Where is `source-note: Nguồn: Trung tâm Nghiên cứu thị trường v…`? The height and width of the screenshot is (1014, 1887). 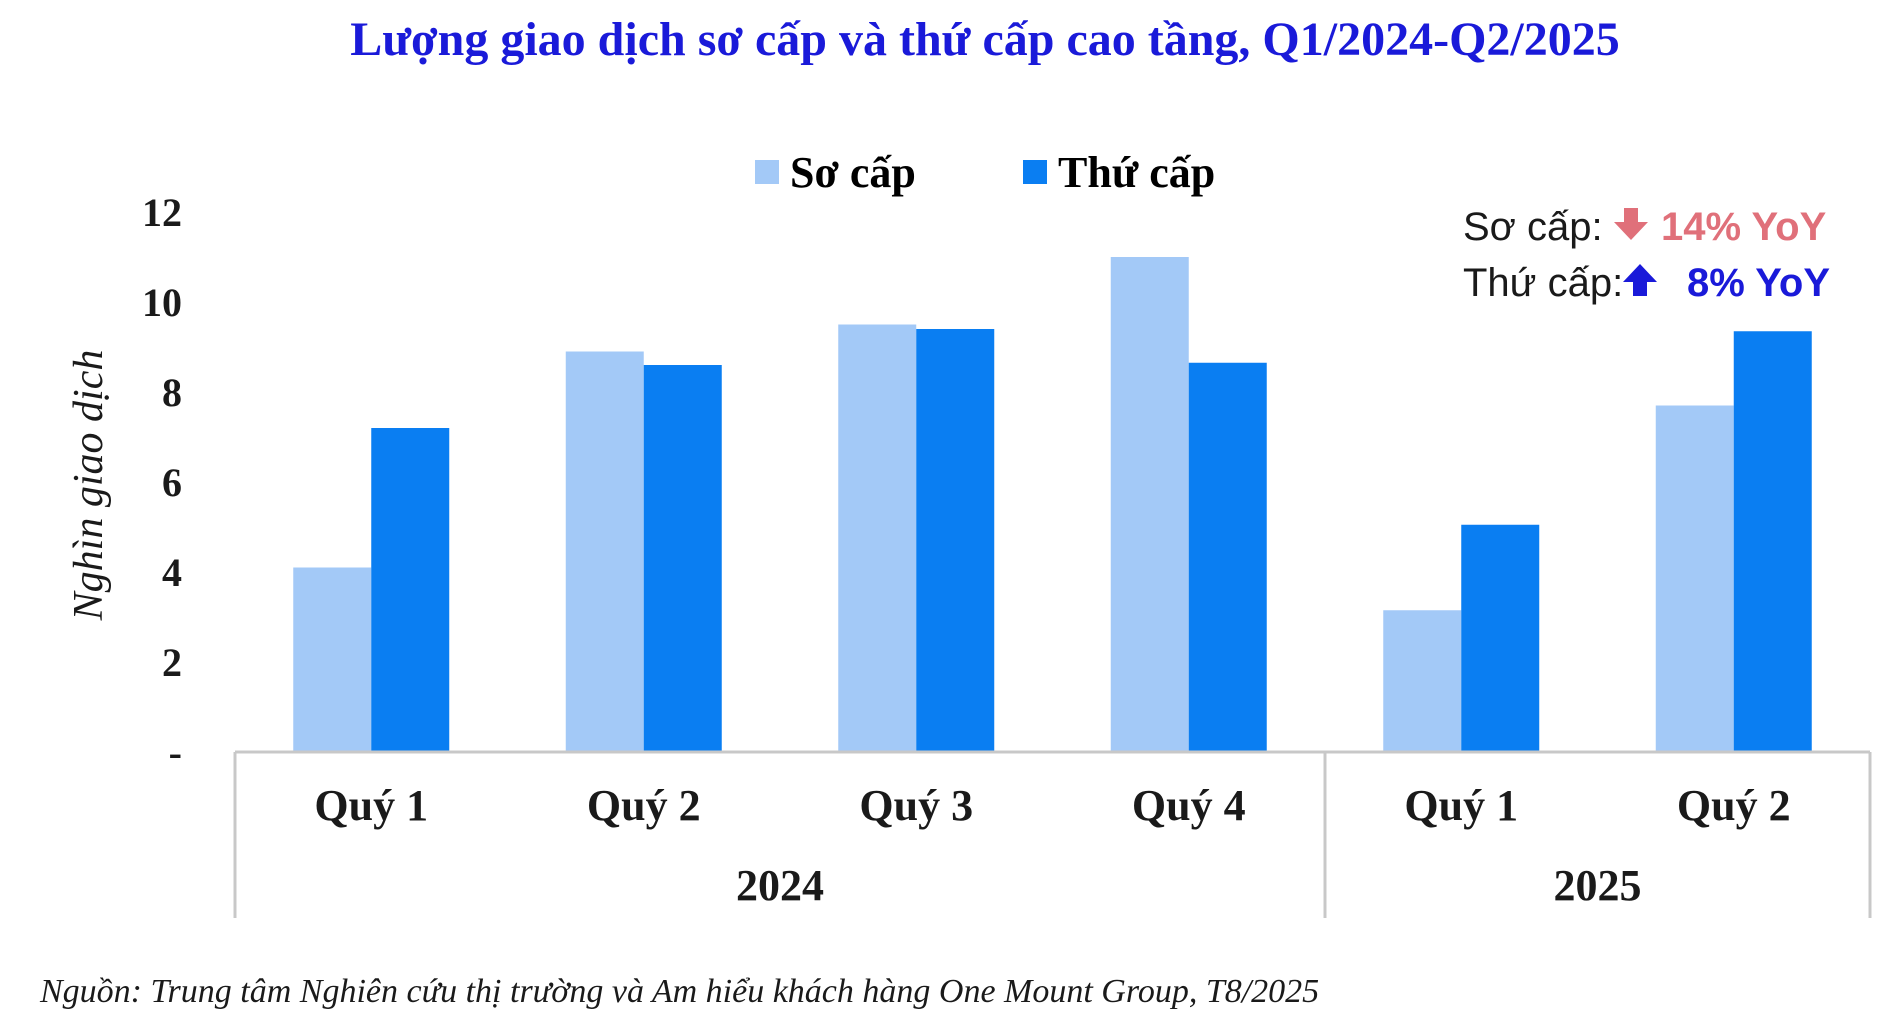
source-note: Nguồn: Trung tâm Nghiên cứu thị trường v… is located at coordinates (679, 991).